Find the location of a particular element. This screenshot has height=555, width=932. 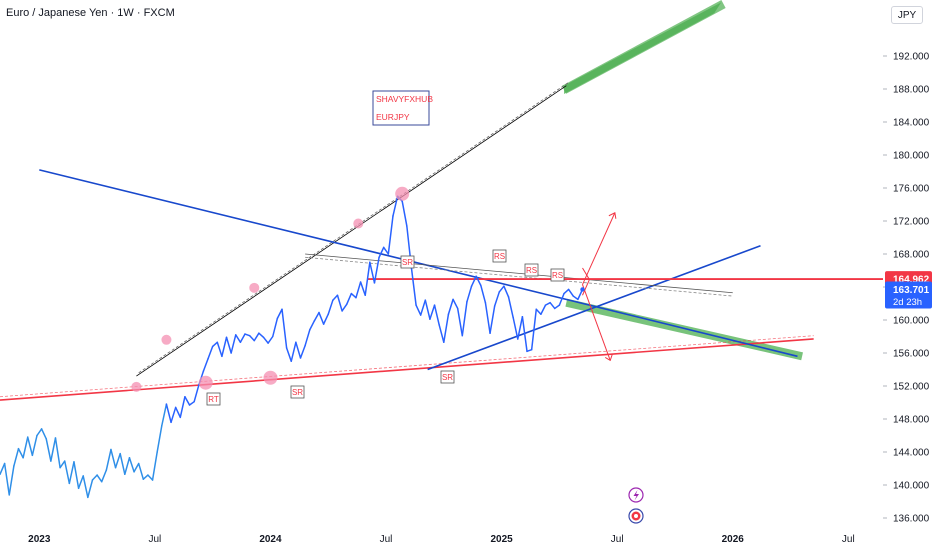

rising-support-dashed is located at coordinates (407, 366).